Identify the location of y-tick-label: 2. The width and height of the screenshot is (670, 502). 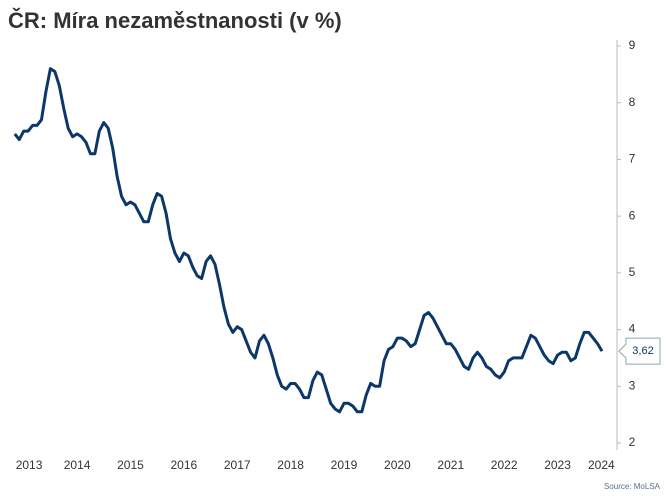
(632, 442).